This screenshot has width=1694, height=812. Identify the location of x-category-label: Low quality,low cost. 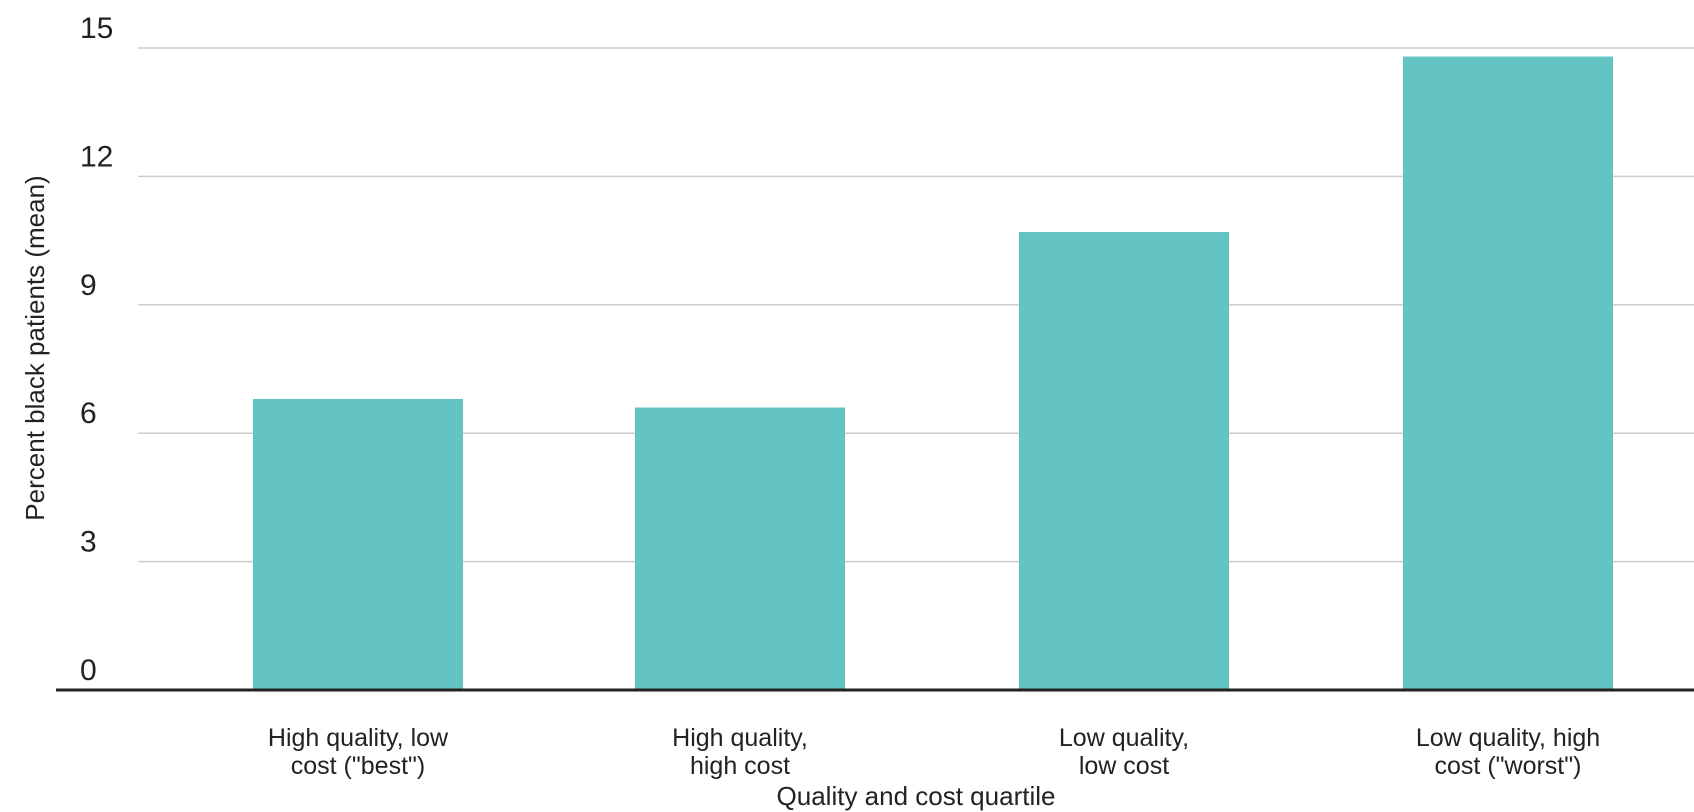
(1124, 752).